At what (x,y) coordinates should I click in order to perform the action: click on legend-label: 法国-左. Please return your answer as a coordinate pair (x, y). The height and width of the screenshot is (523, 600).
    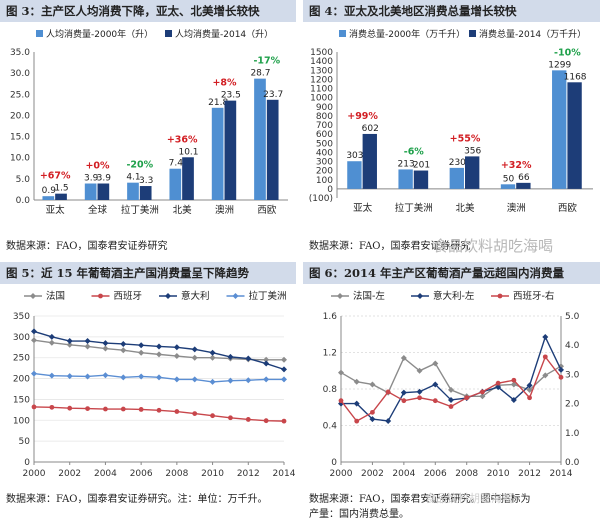
    Looking at the image, I should click on (369, 296).